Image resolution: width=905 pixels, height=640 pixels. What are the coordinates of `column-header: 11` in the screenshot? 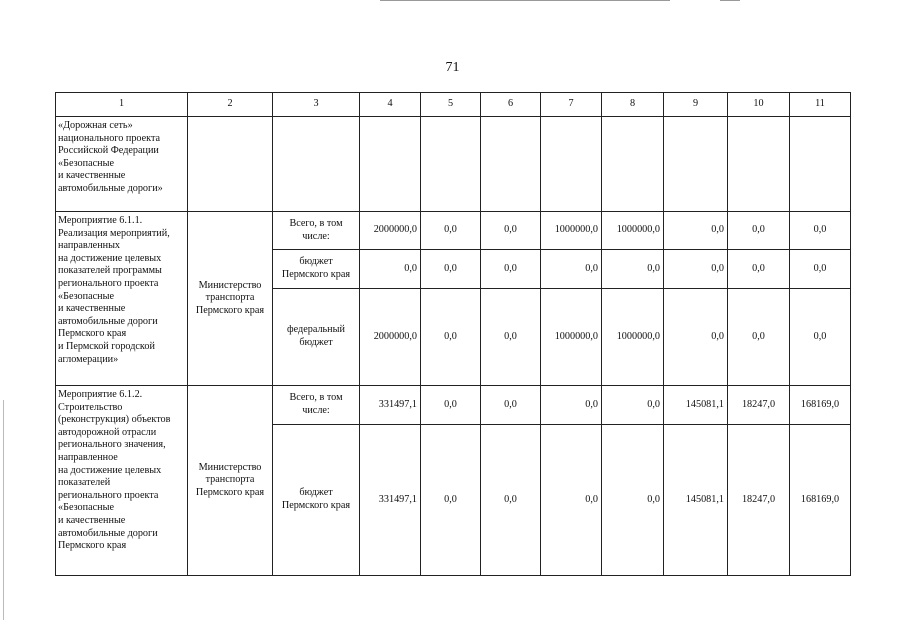 It's located at (820, 104).